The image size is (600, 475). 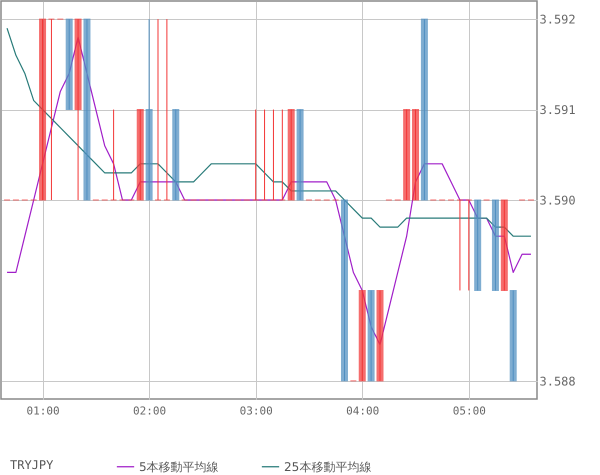 What do you see at coordinates (149, 411) in the screenshot?
I see `x-tick-label: 02:00` at bounding box center [149, 411].